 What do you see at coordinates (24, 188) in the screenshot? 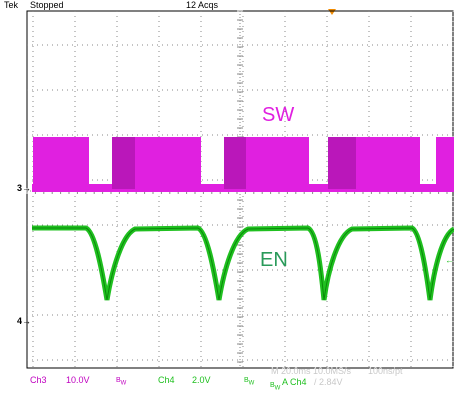
I see `ch3-ground-marker: 3→` at bounding box center [24, 188].